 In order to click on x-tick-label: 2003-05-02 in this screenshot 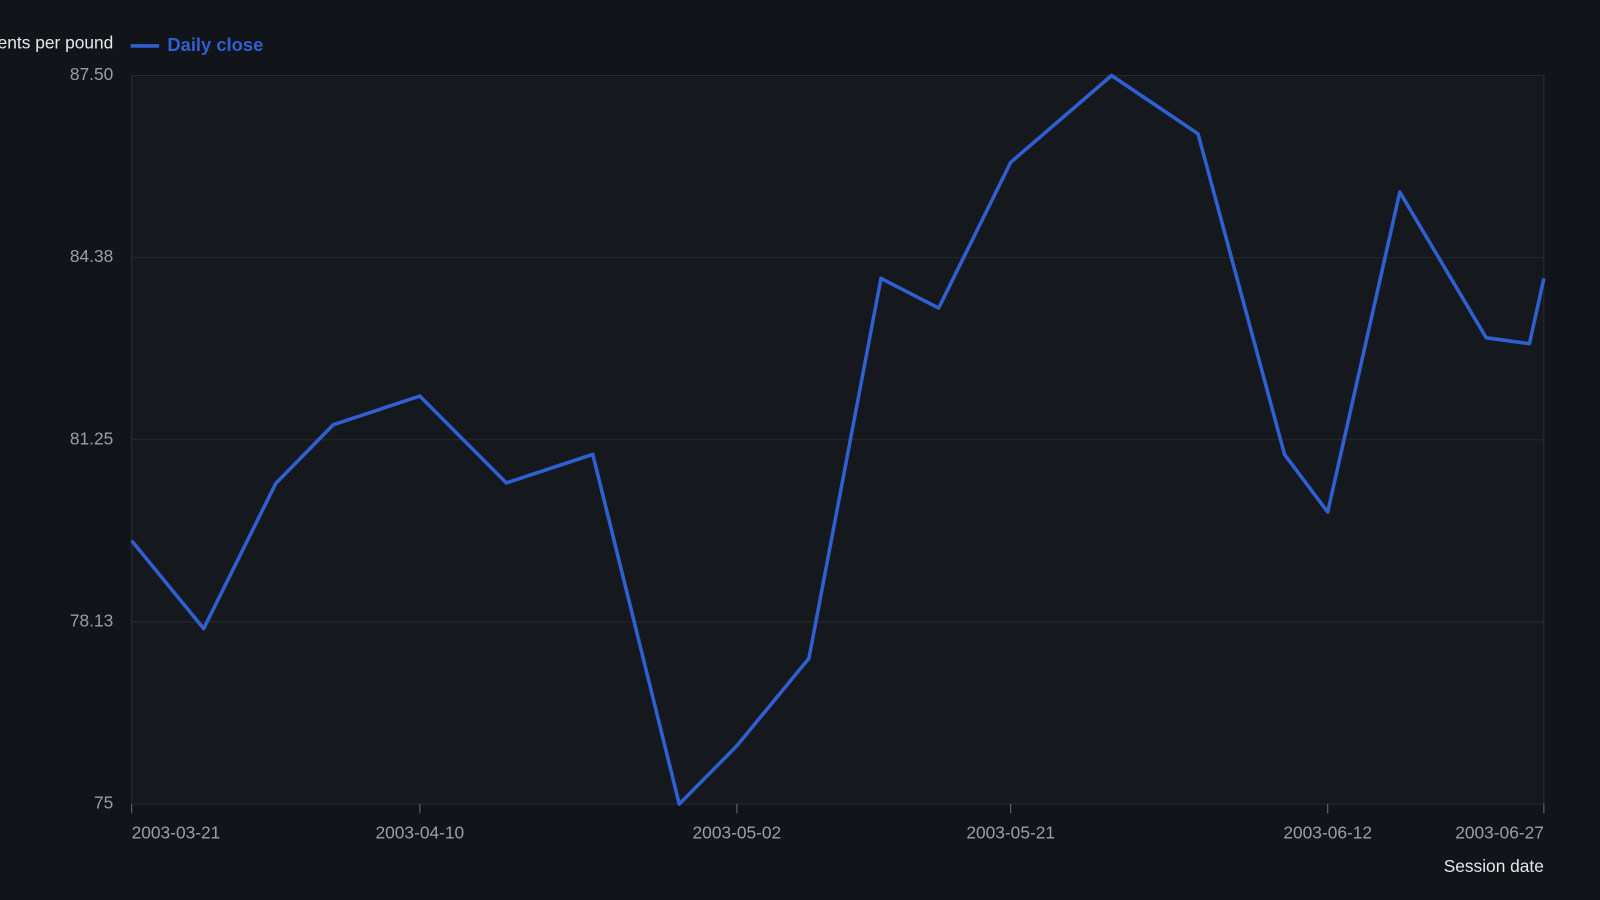, I will do `click(737, 832)`.